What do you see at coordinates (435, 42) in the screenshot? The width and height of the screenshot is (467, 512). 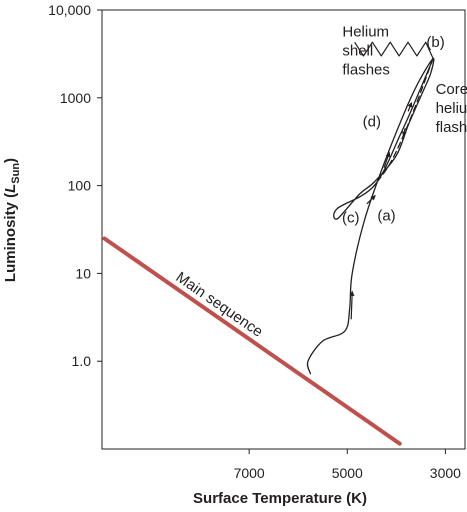 I see `annotation-label: (b)` at bounding box center [435, 42].